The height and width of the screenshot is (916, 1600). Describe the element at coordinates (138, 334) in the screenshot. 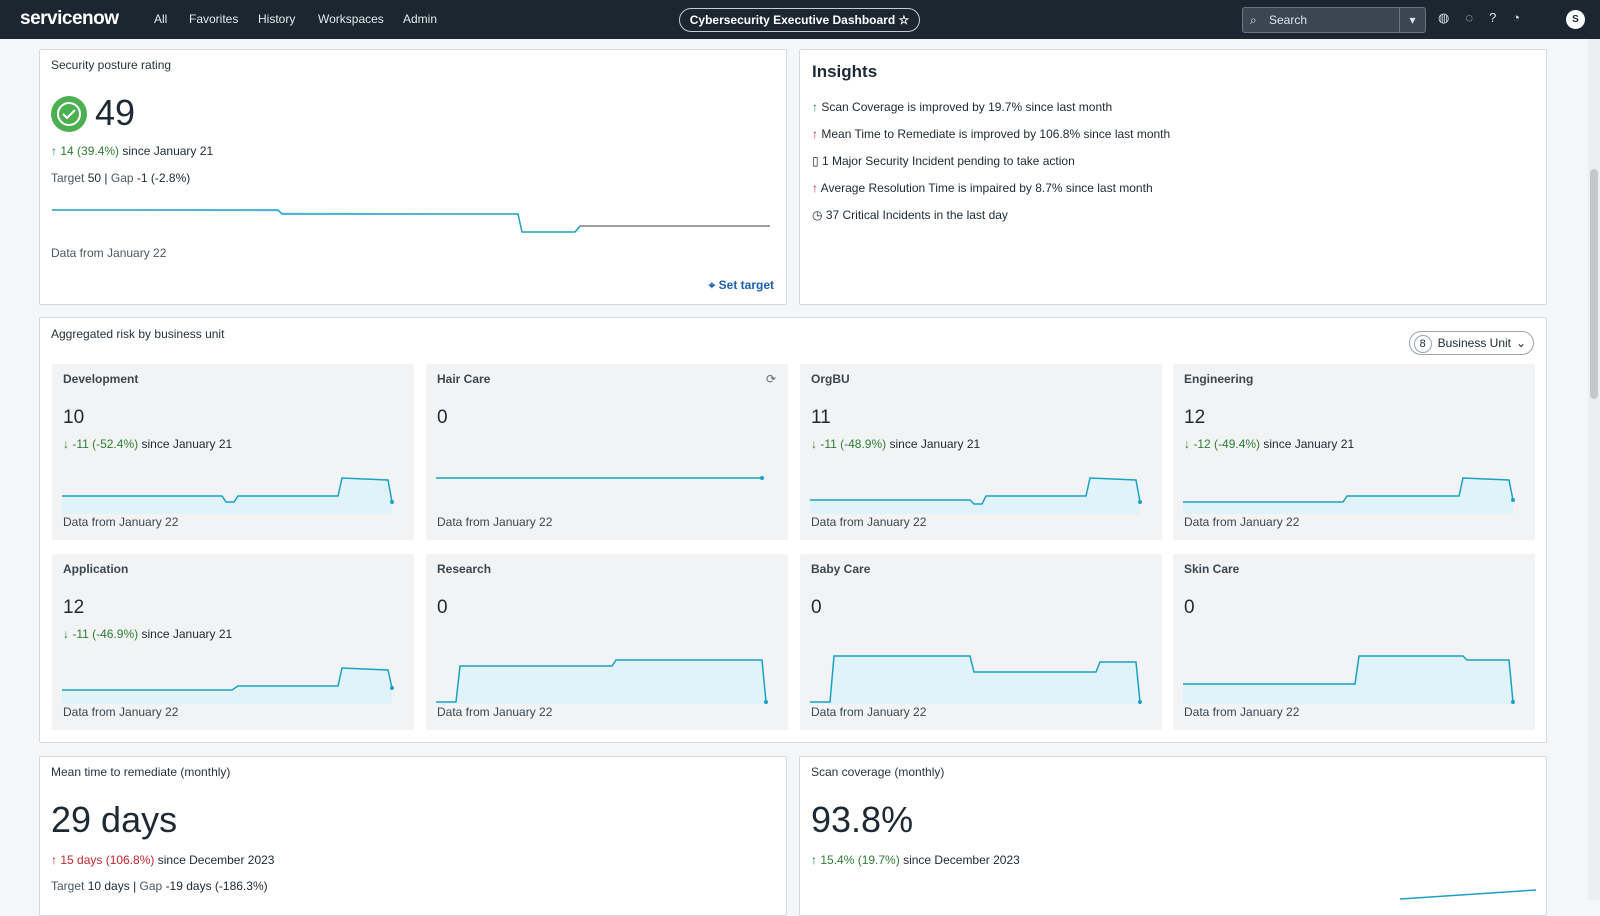

I see `panel-title: Aggregated risk by business unit` at that location.